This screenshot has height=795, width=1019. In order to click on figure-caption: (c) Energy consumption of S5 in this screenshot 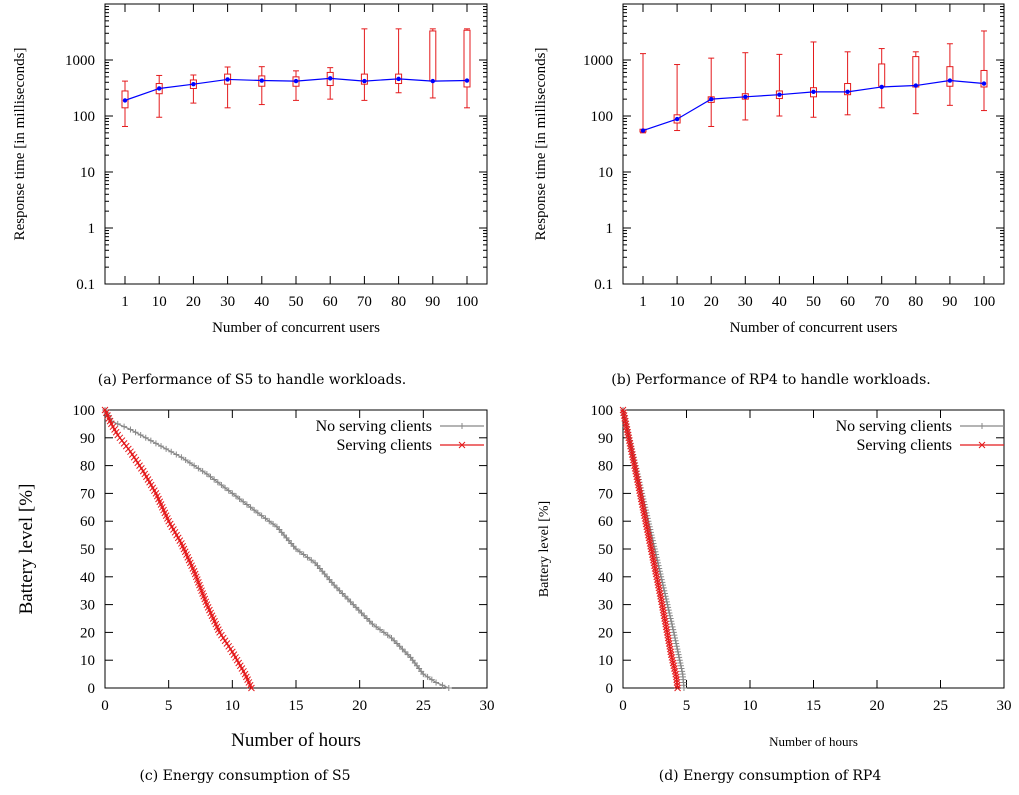, I will do `click(244, 776)`.